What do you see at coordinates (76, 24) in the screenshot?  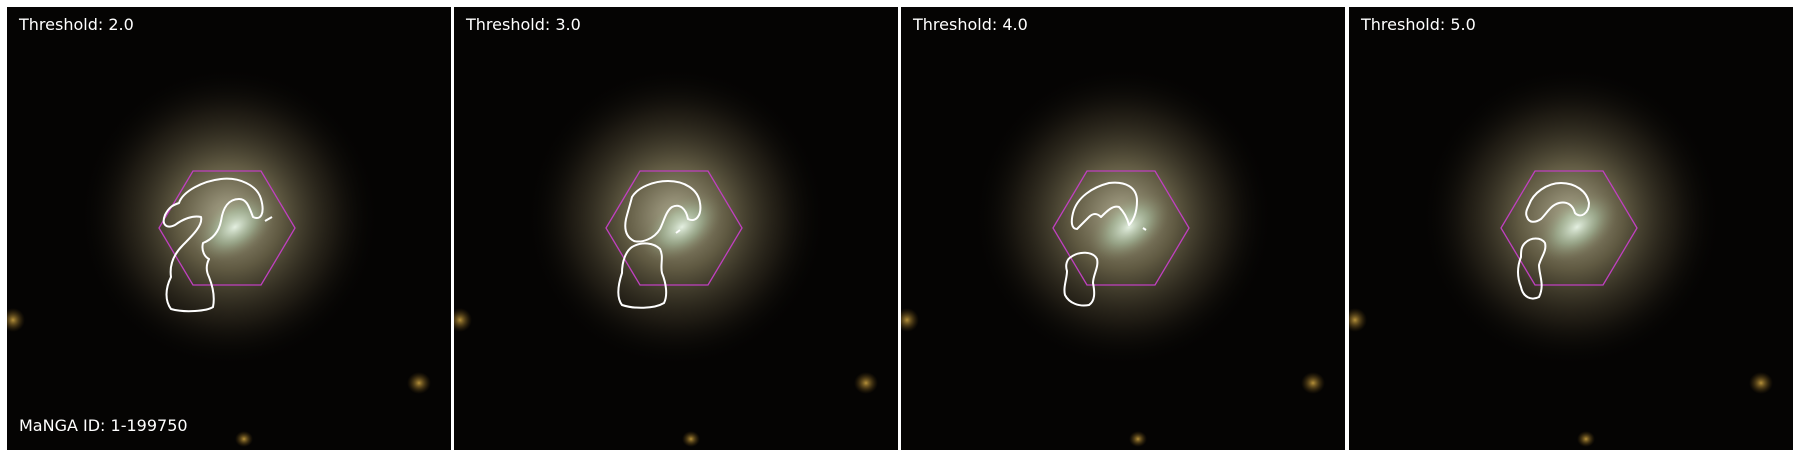 I see `threshold-label: Threshold: 2.0` at bounding box center [76, 24].